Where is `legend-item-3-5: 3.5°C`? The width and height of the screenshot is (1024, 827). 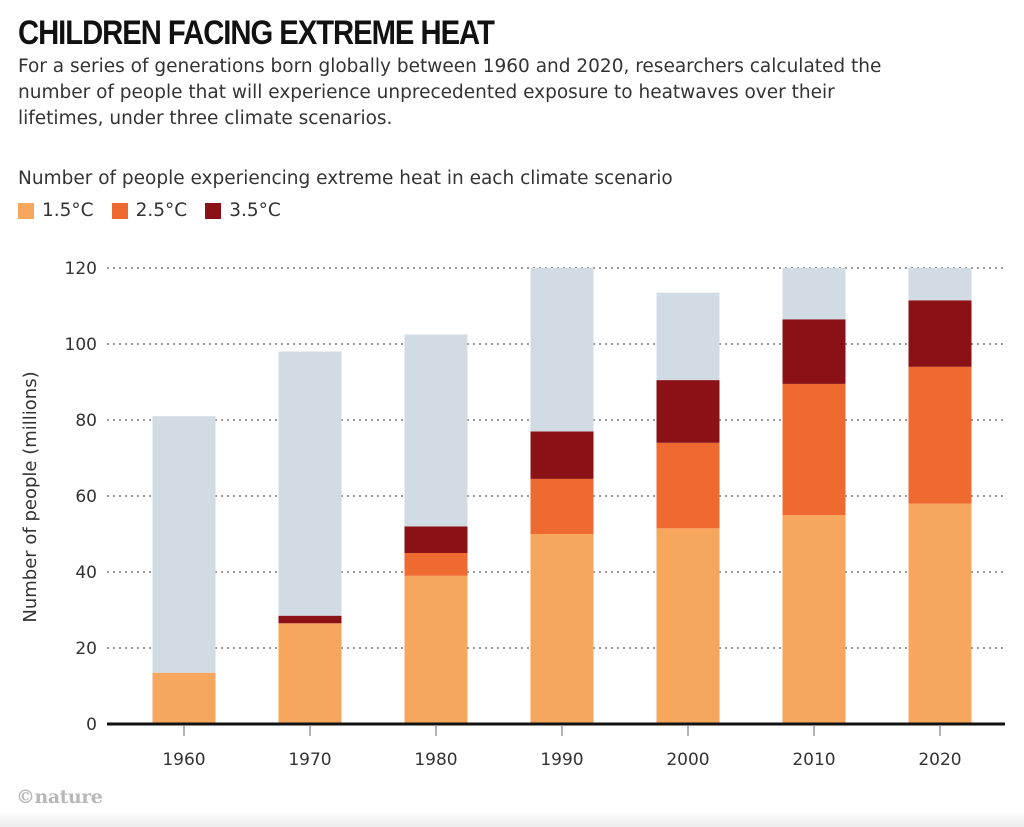
legend-item-3-5: 3.5°C is located at coordinates (243, 210).